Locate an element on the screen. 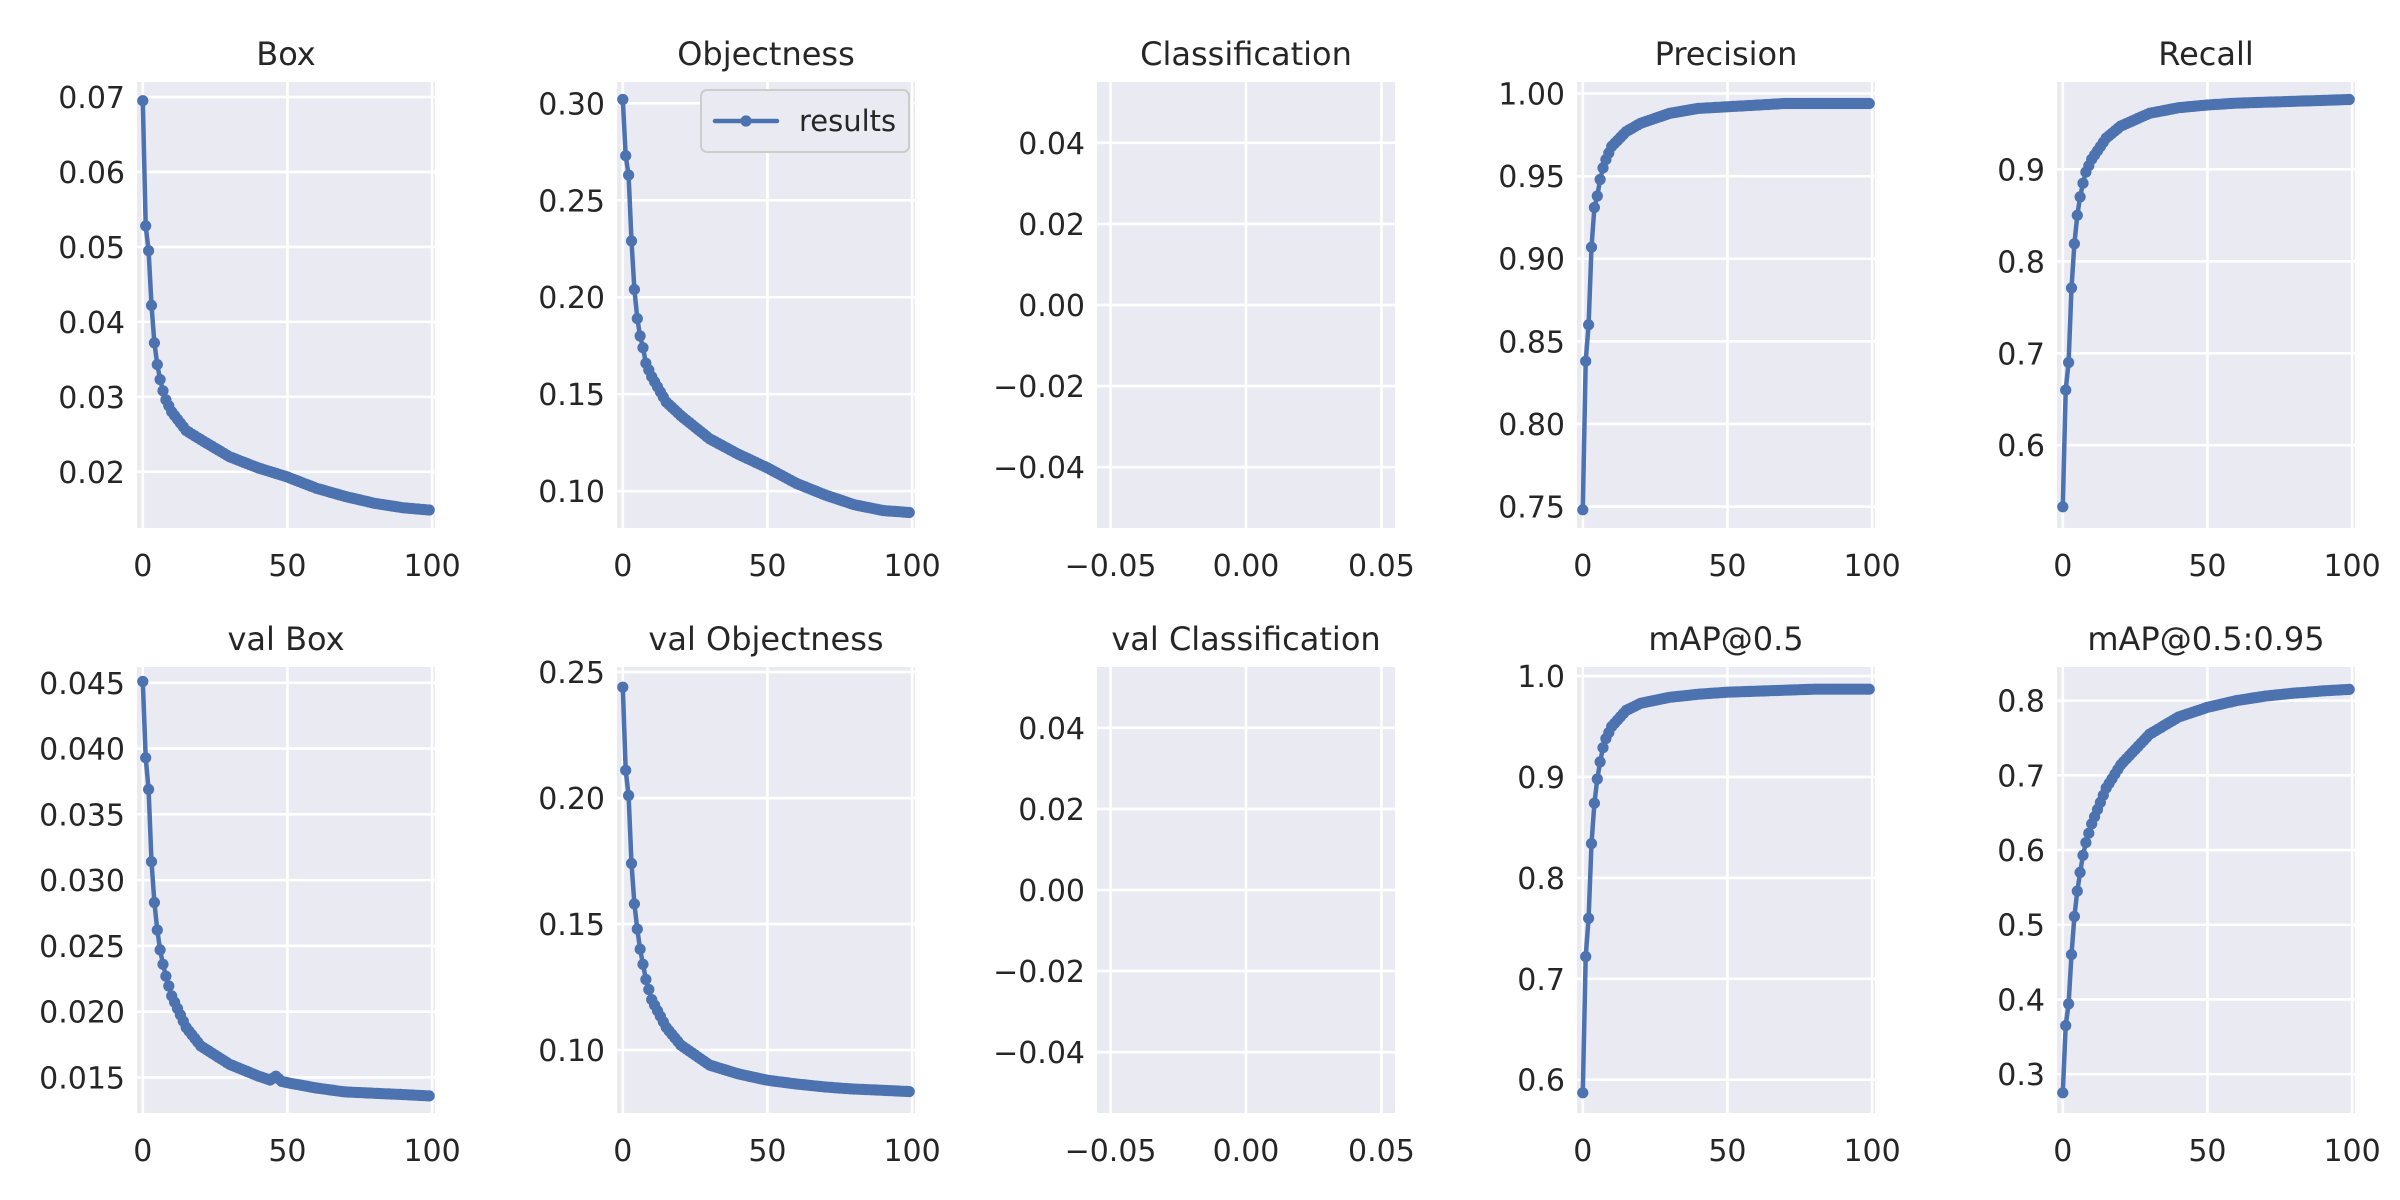 The image size is (2400, 1200). y-tick-label: 0.030 is located at coordinates (82, 881).